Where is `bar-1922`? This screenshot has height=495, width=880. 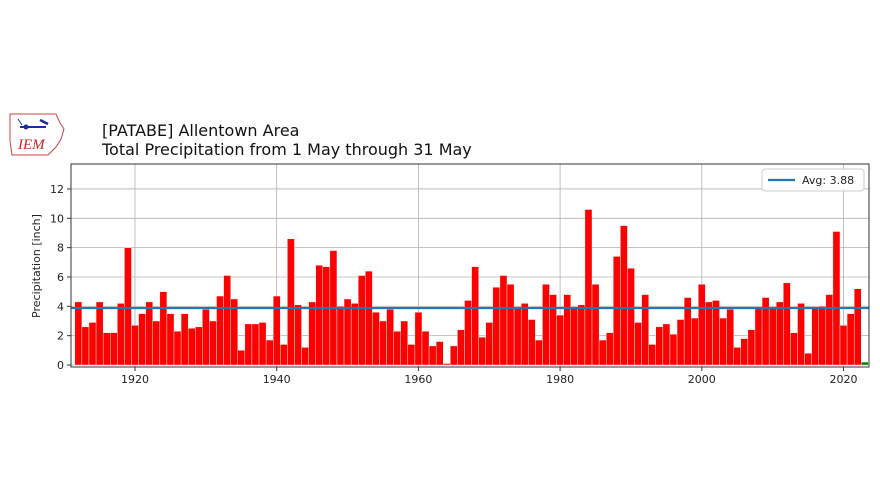 bar-1922 is located at coordinates (149, 333).